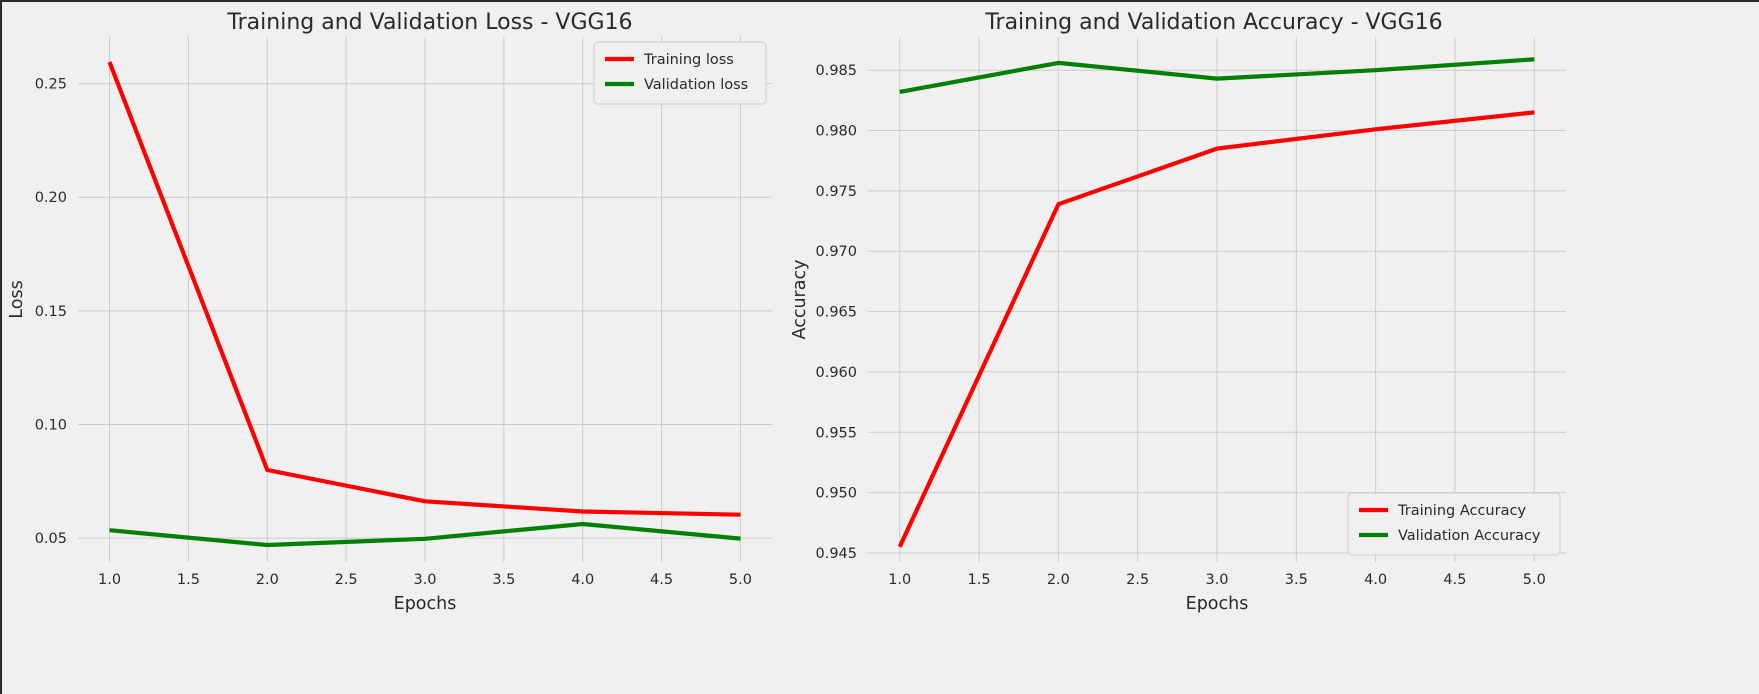 The height and width of the screenshot is (694, 1759). Describe the element at coordinates (836, 313) in the screenshot. I see `y-tick-label: 0.965` at that location.